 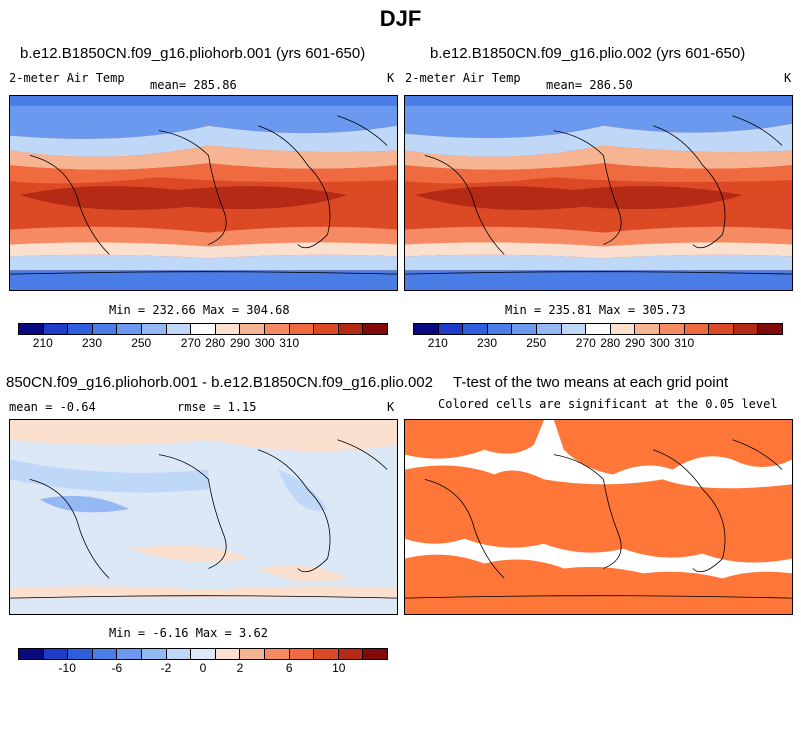 What do you see at coordinates (536, 343) in the screenshot?
I see `panel-2-colorbar-tick-label: 250` at bounding box center [536, 343].